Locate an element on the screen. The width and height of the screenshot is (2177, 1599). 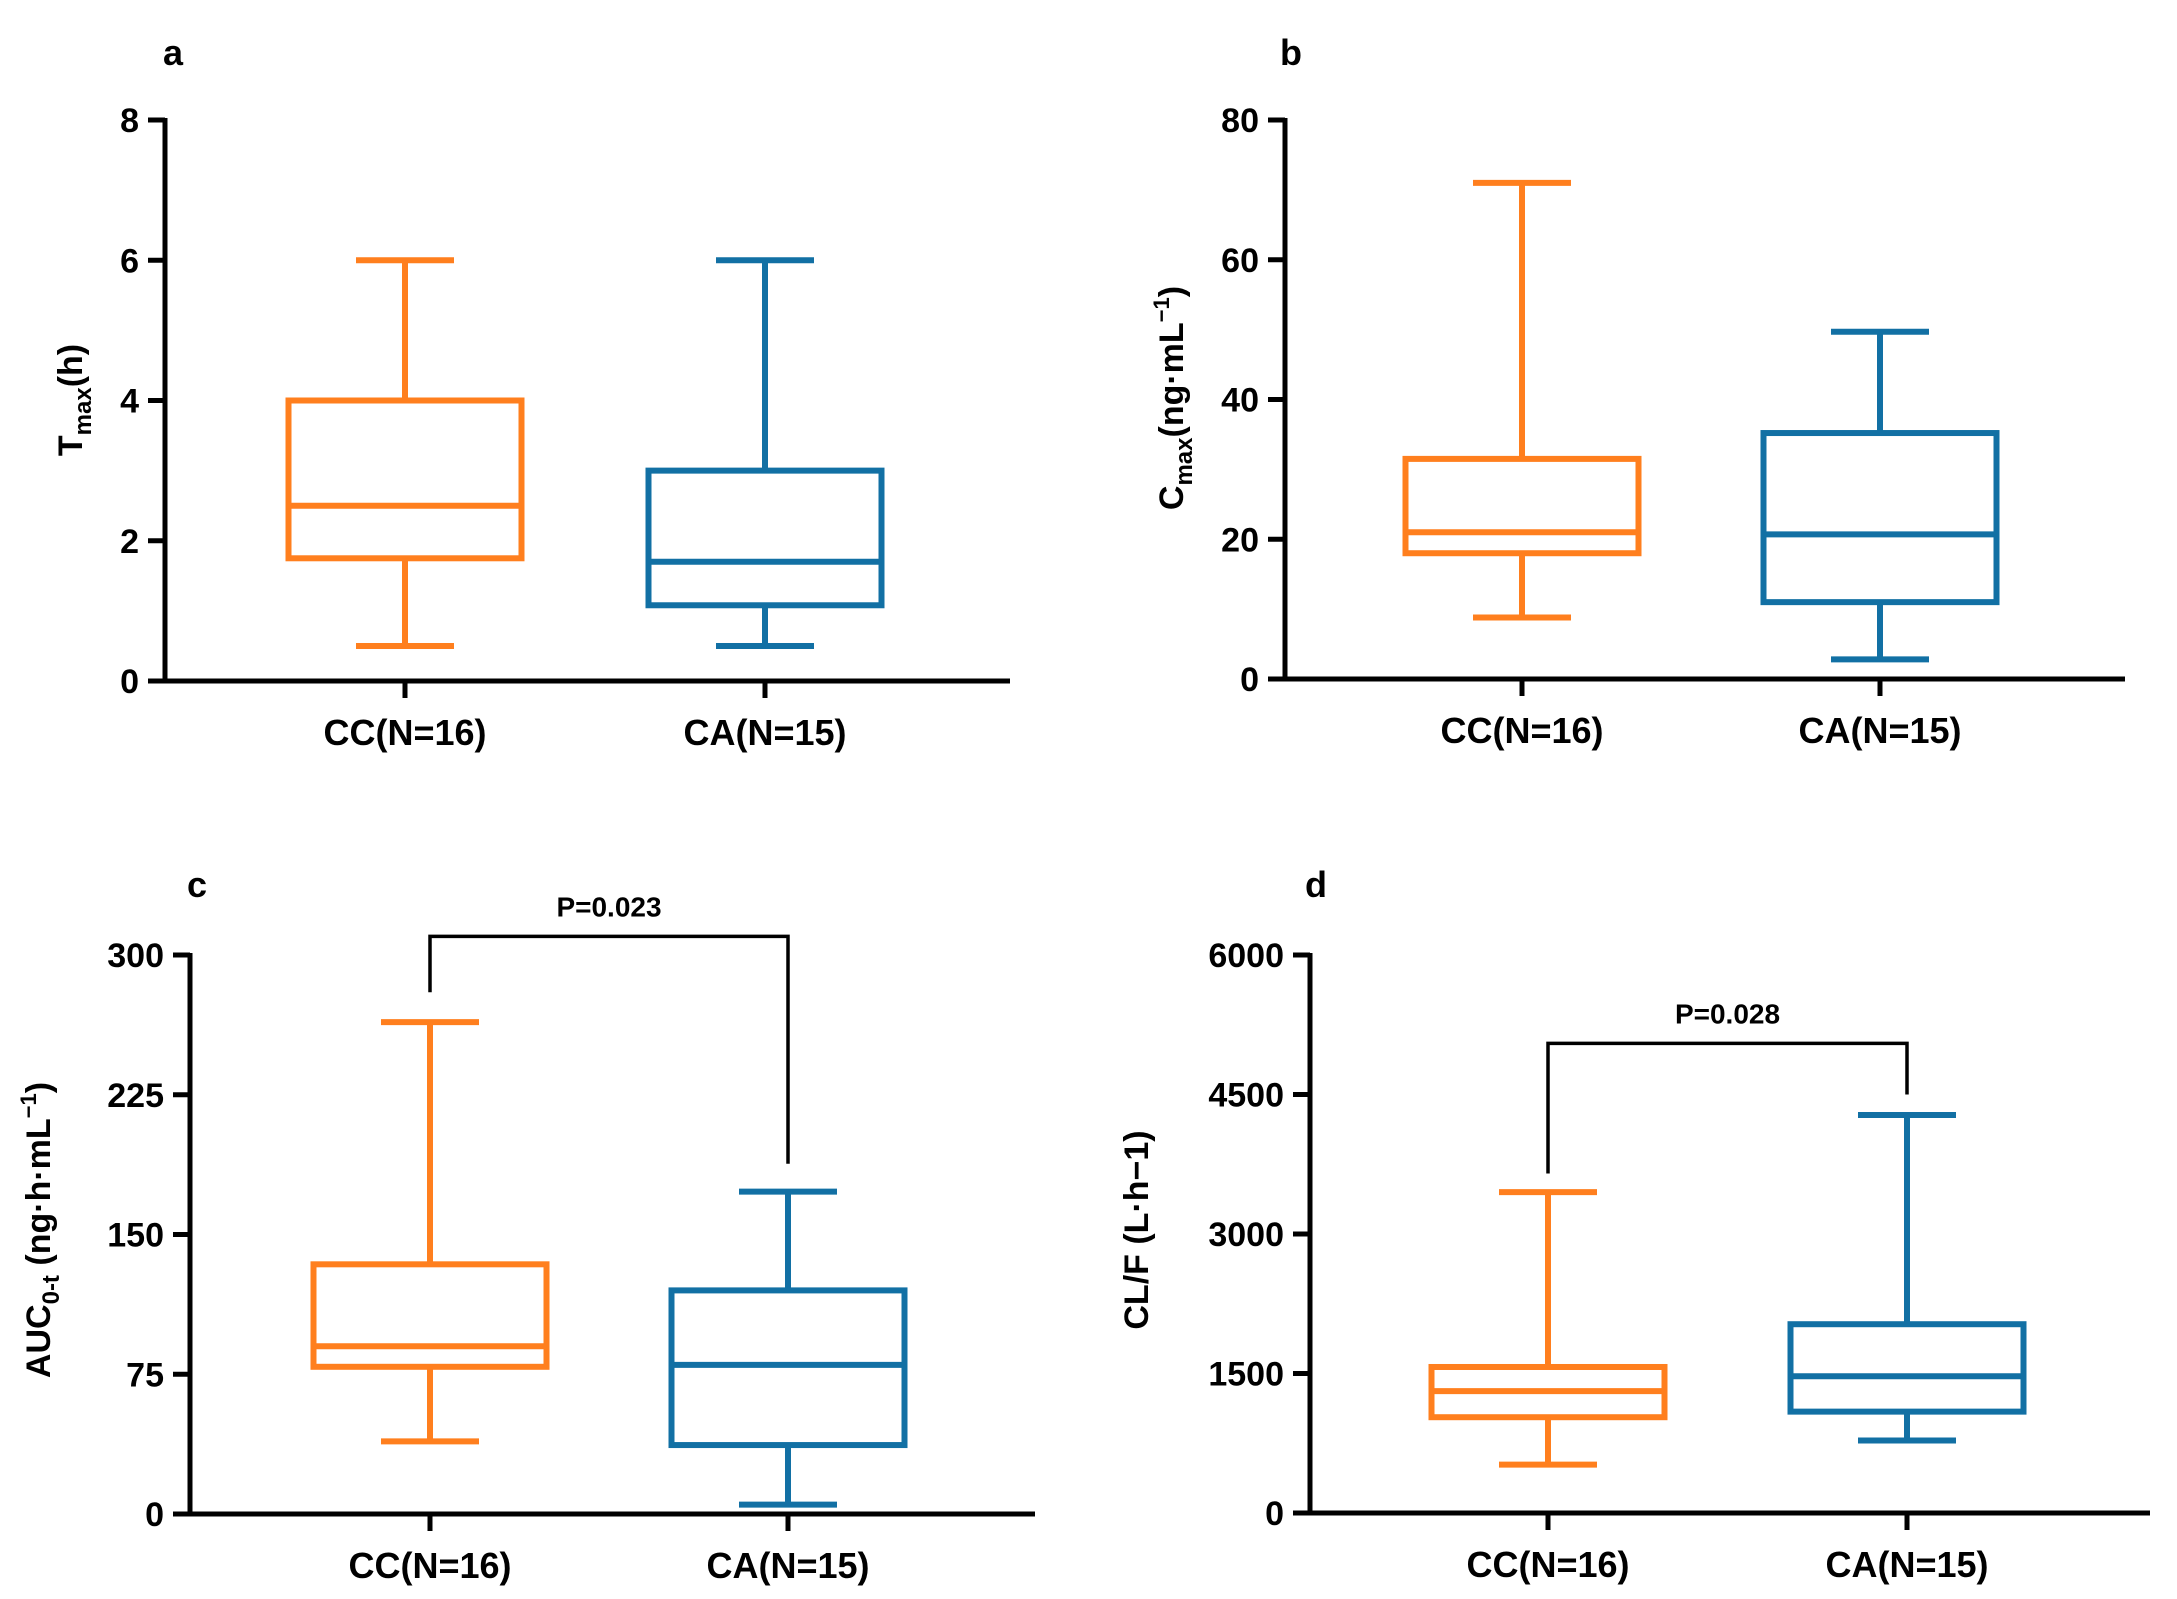
y-tick-label: 60 is located at coordinates (1240, 261).